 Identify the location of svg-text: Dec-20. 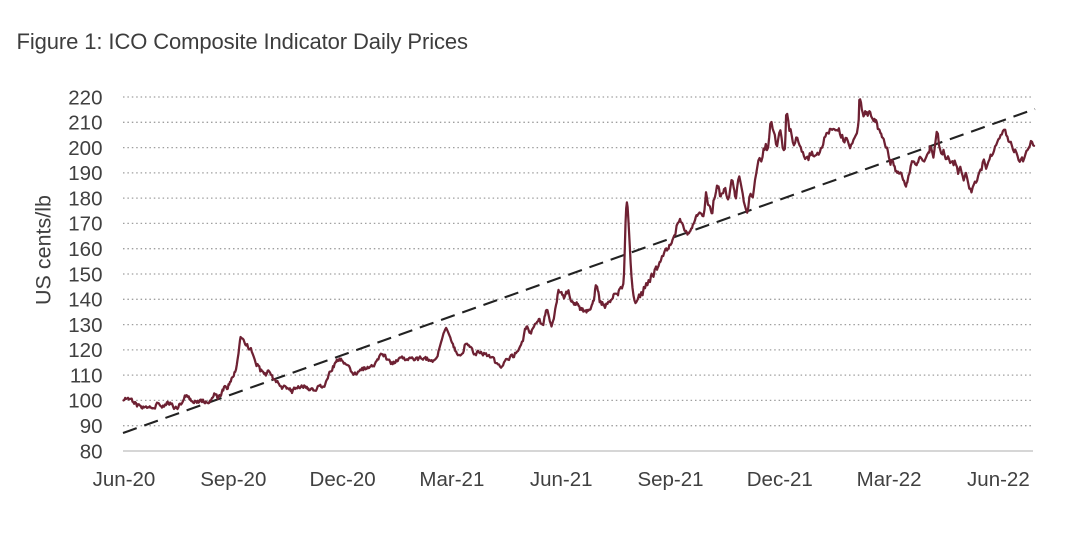
(343, 479).